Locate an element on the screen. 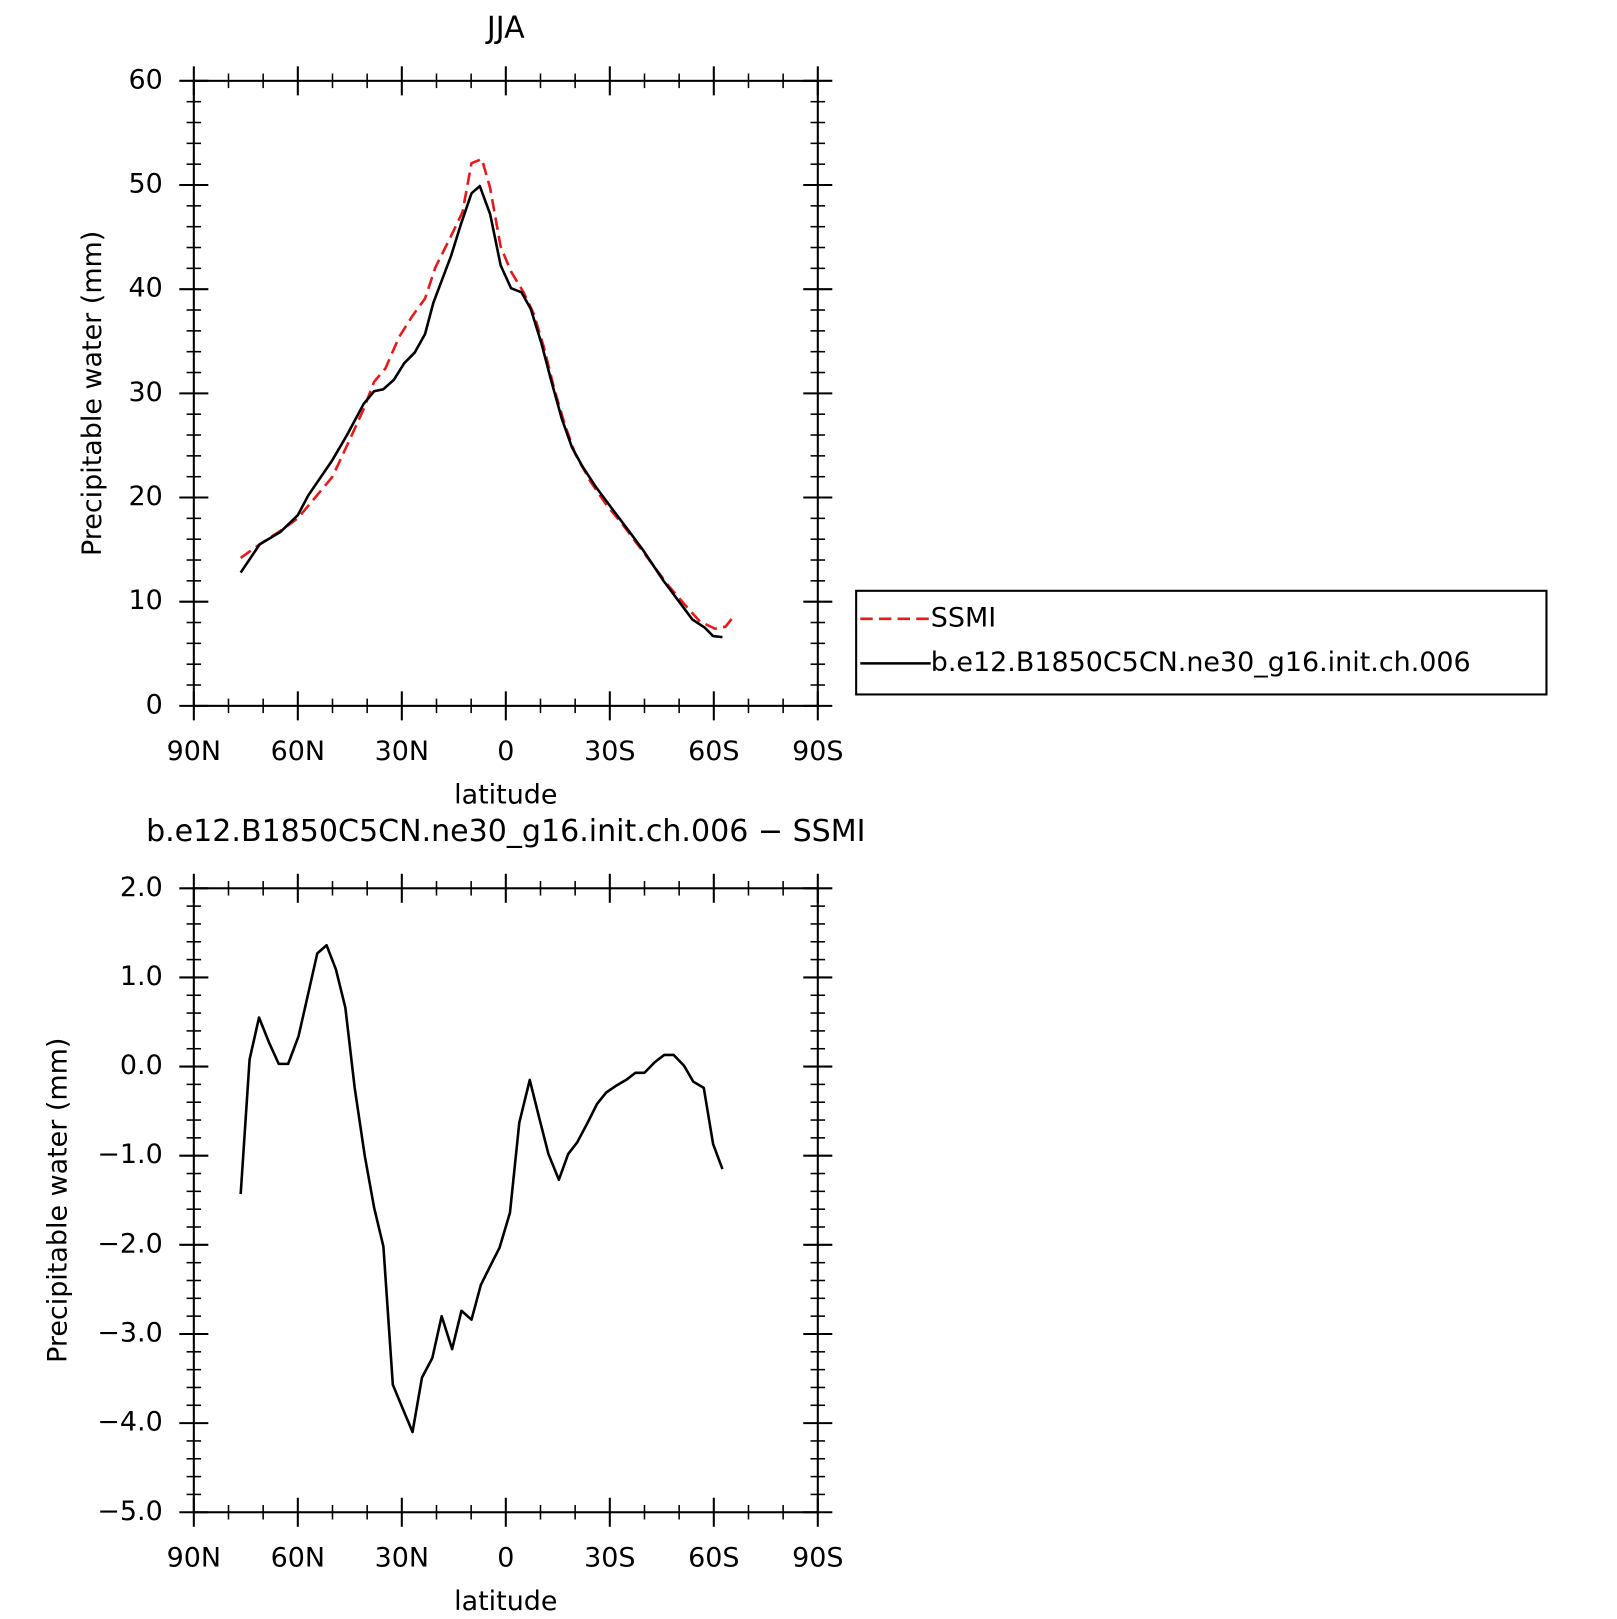 The width and height of the screenshot is (1617, 1619). y-tick-label: 0 is located at coordinates (154, 704).